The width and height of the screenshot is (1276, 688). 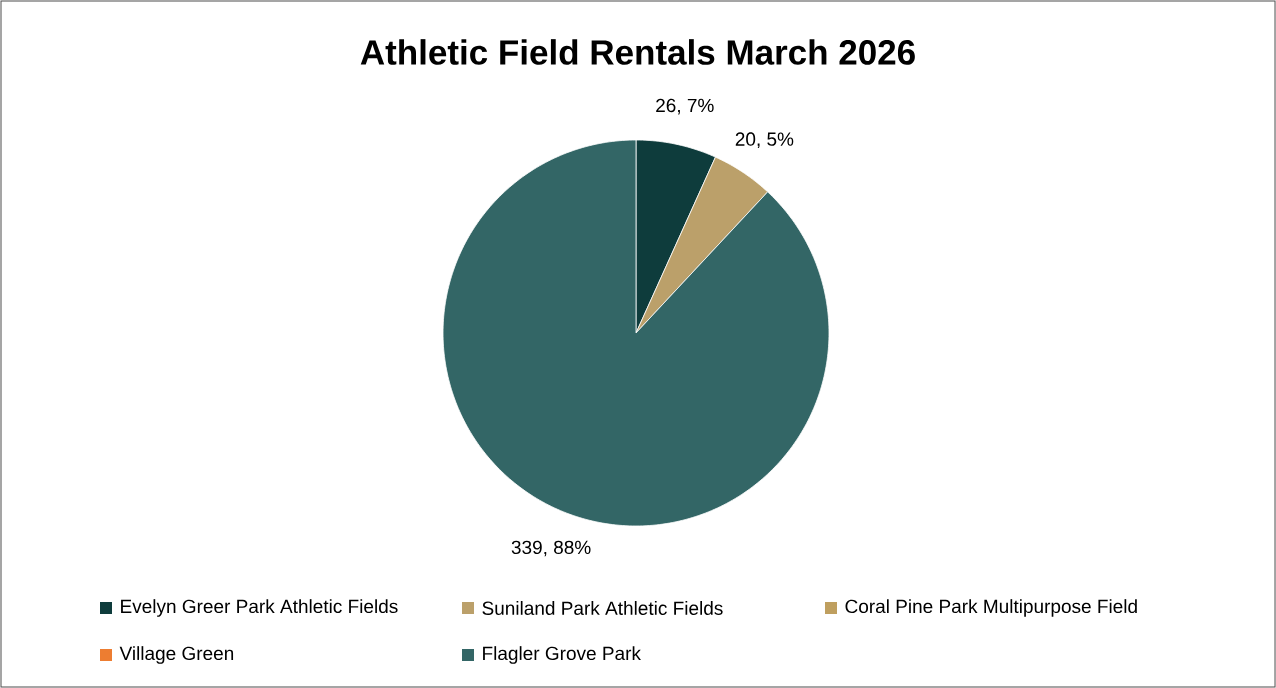 I want to click on data-label: 20, 5%, so click(x=764, y=140).